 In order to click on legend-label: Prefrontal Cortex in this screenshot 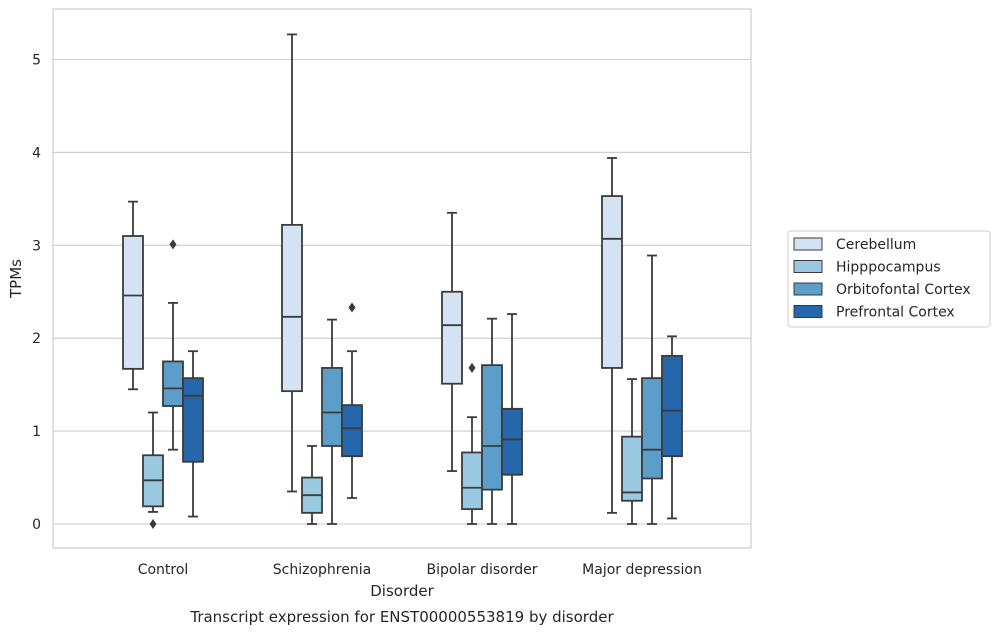, I will do `click(895, 313)`.